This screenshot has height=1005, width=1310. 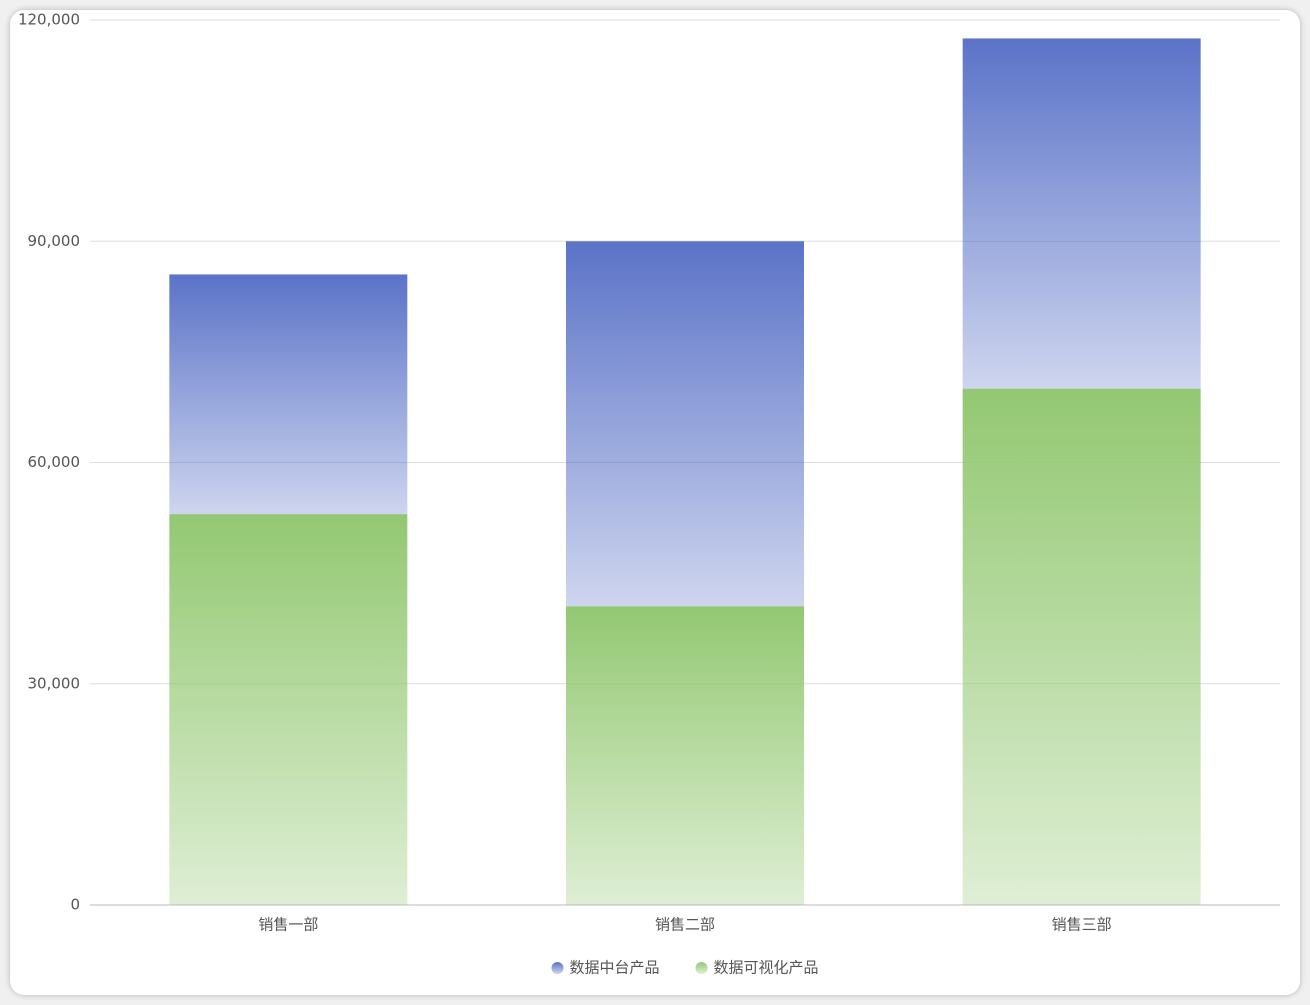 I want to click on y-tick-label: 90,000, so click(x=54, y=241).